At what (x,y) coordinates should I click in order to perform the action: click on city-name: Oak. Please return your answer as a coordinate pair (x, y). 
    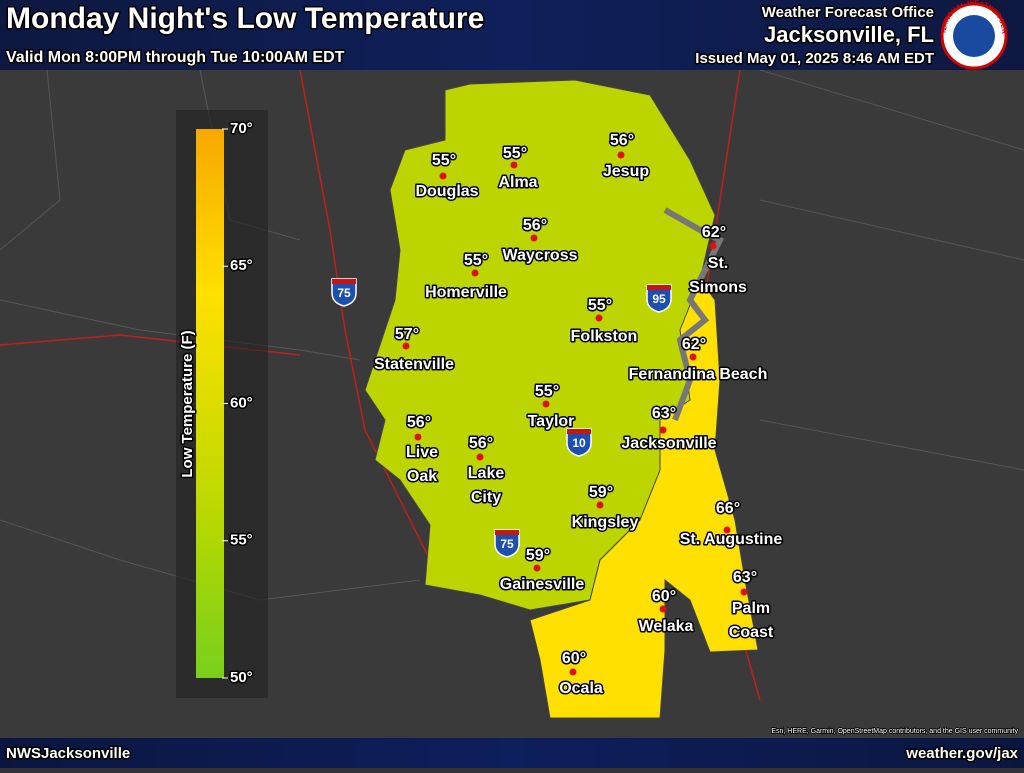
    Looking at the image, I should click on (422, 476).